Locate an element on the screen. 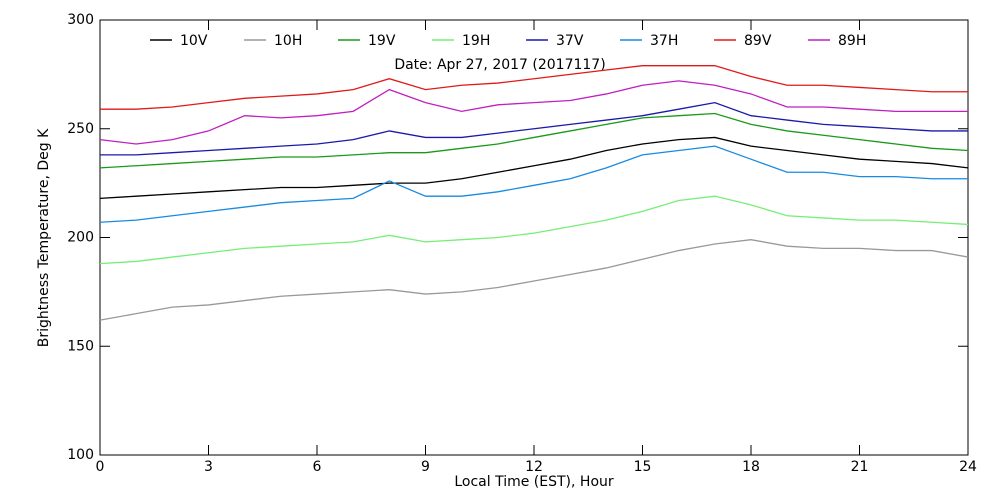 This screenshot has width=1000, height=500. x-tick-label: 18 is located at coordinates (751, 467).